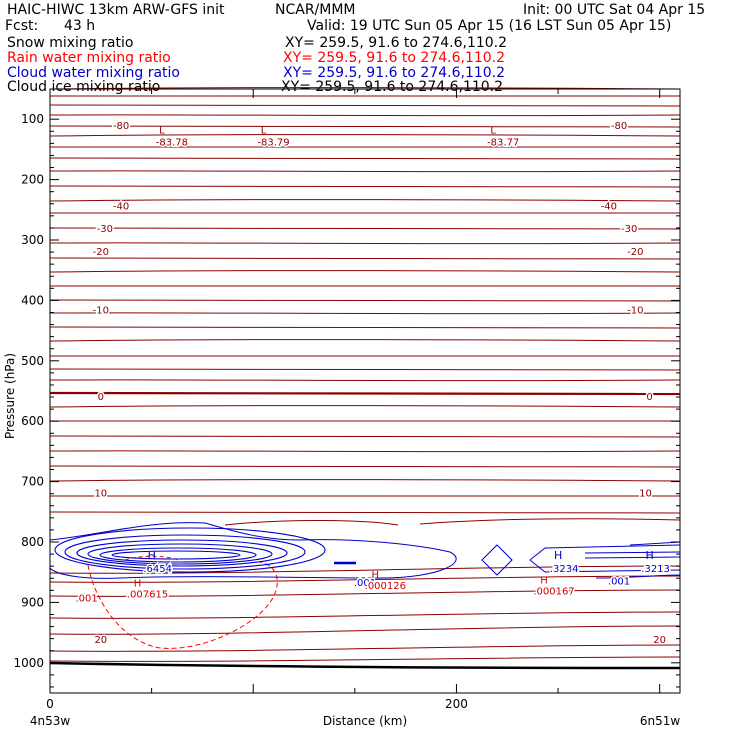 The width and height of the screenshot is (740, 740). I want to click on rain-contour-label: .001, so click(86, 599).